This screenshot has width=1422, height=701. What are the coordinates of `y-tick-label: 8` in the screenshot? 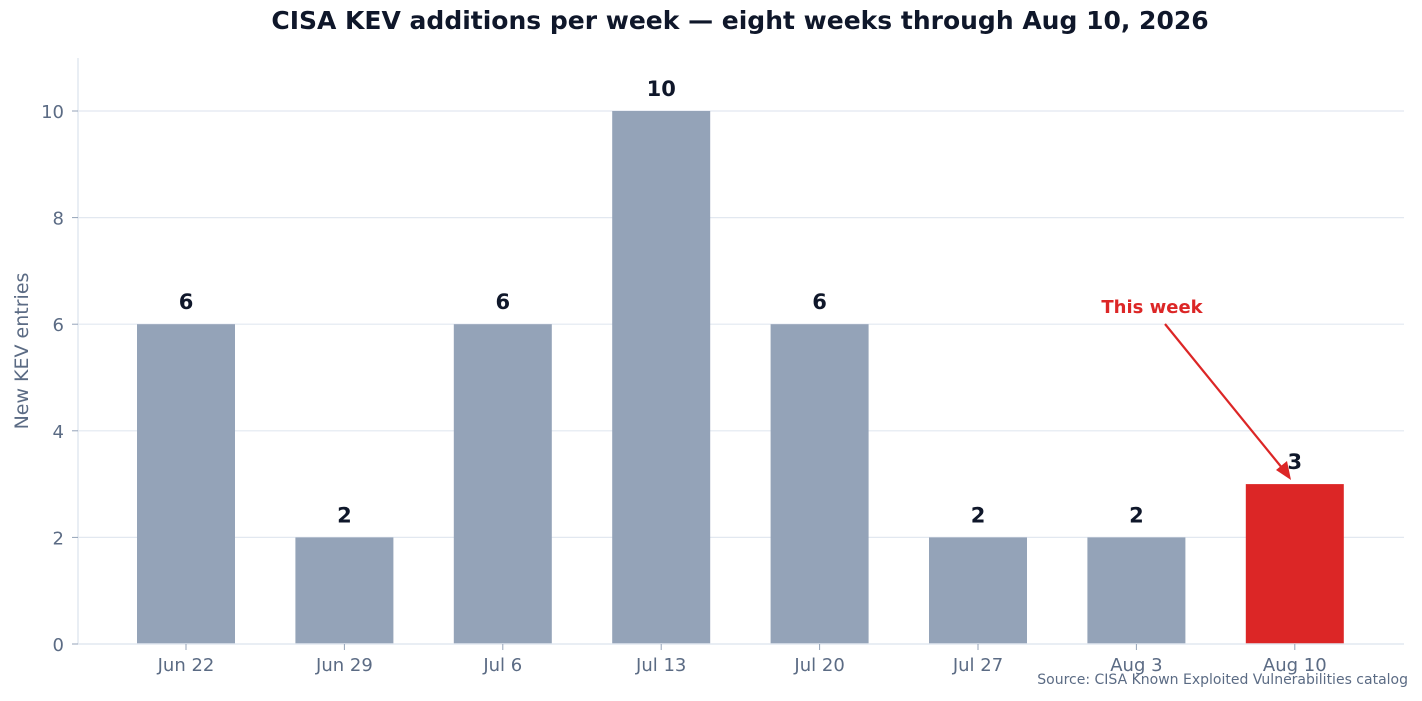 It's located at (58, 219).